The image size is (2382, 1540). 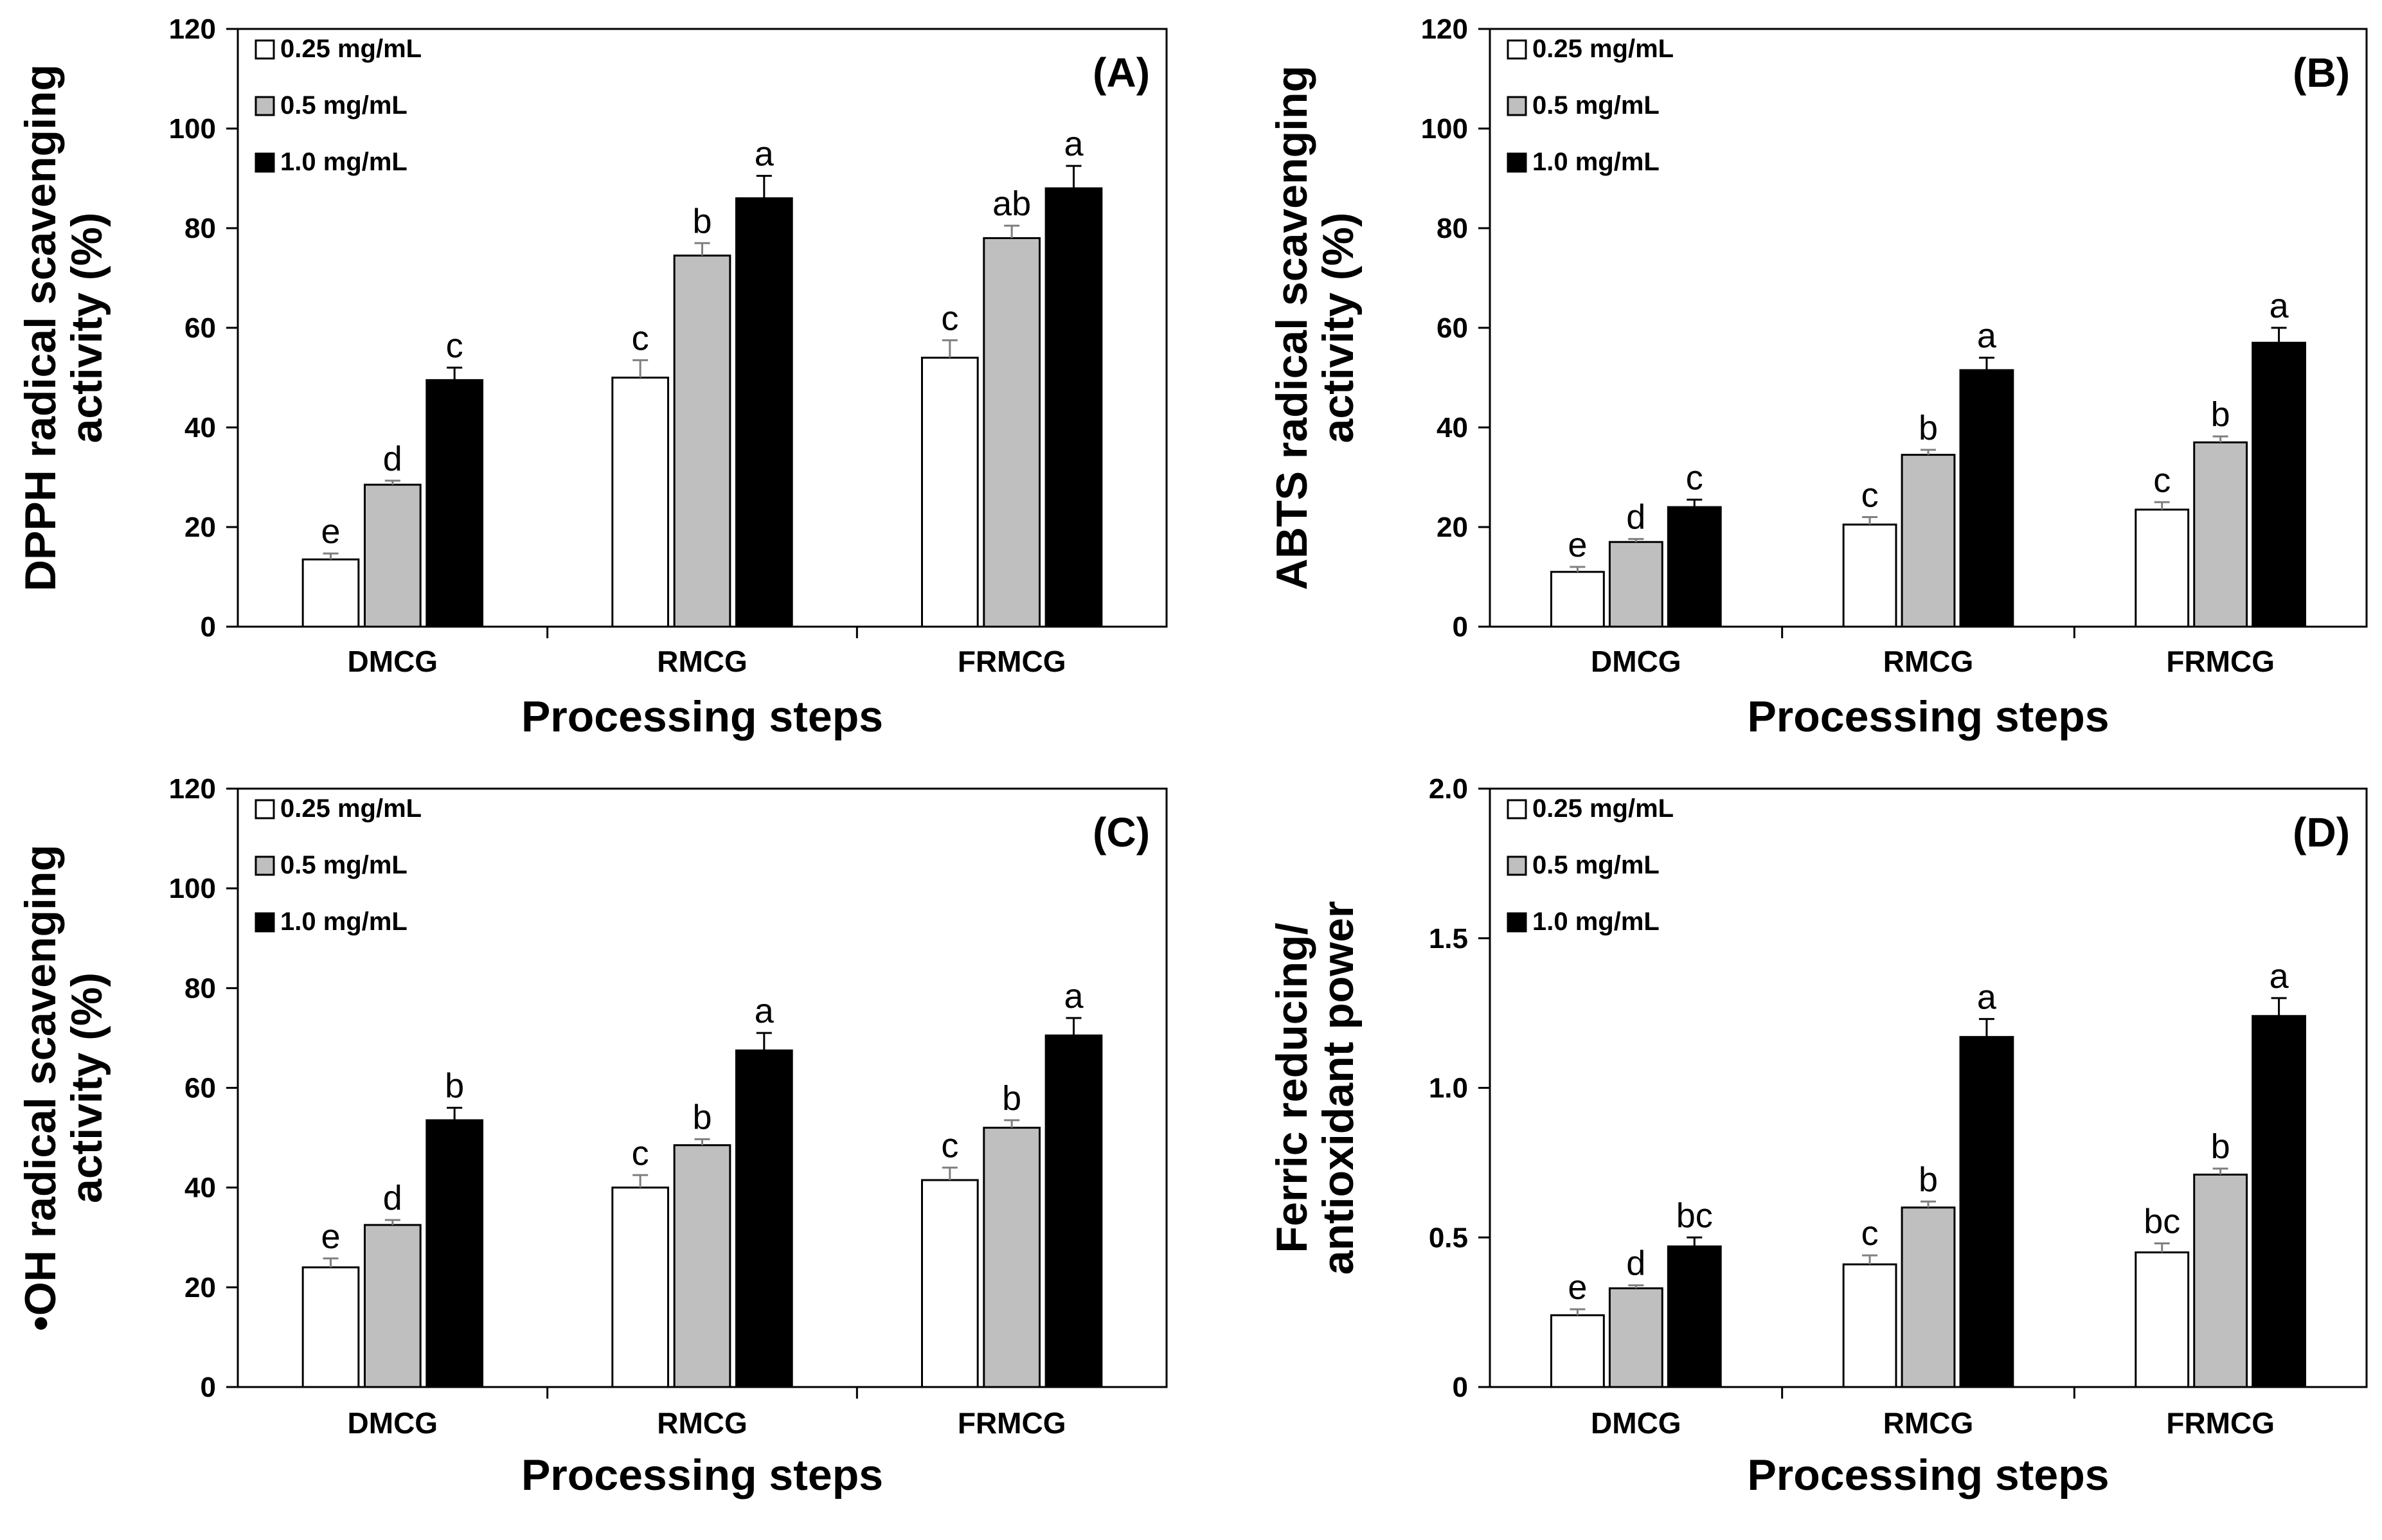 What do you see at coordinates (40, 1088) in the screenshot?
I see `y-axis-label: •OH radical scavenging` at bounding box center [40, 1088].